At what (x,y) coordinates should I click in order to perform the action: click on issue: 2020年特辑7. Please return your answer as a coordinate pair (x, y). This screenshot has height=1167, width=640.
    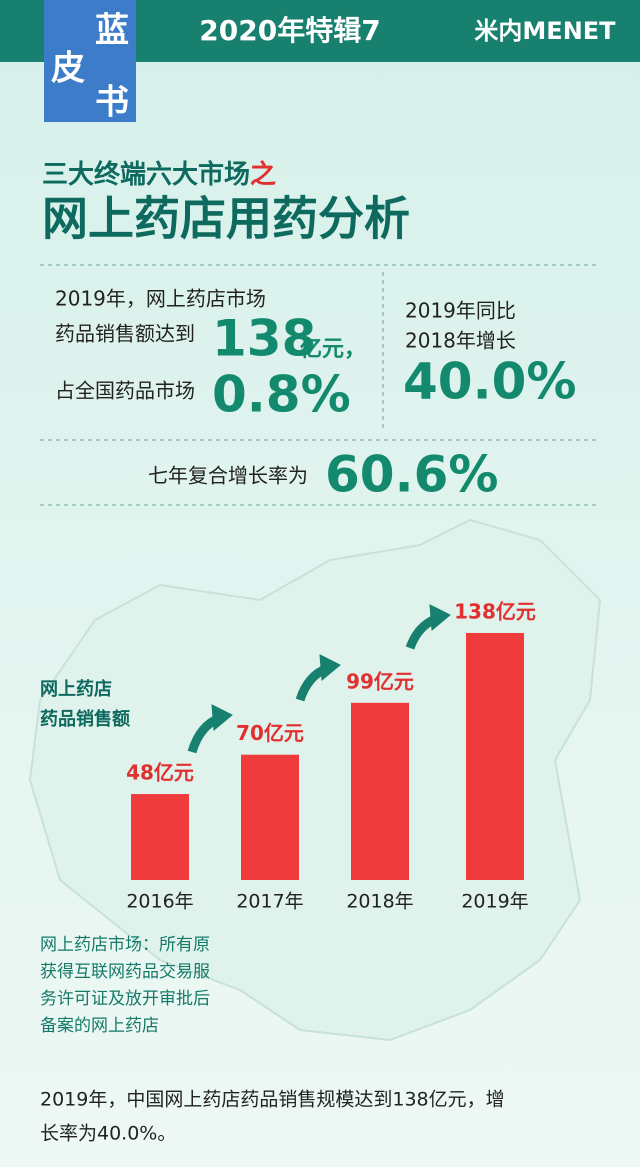
    Looking at the image, I should click on (289, 30).